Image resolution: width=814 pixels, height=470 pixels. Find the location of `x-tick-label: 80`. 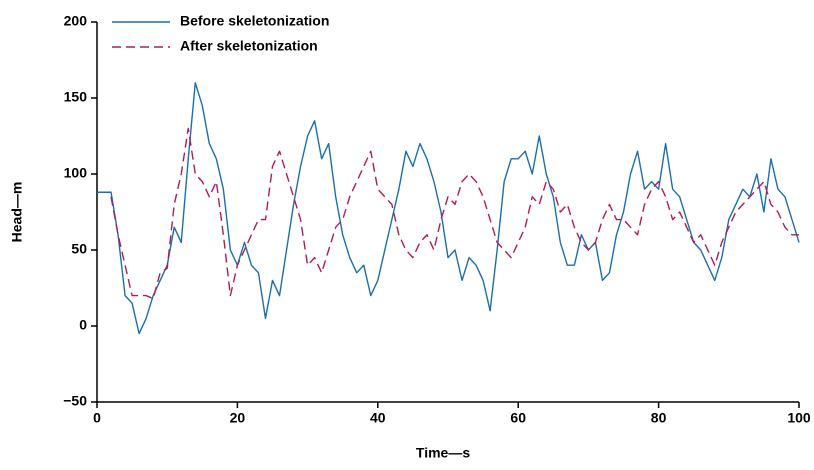

x-tick-label: 80 is located at coordinates (659, 418).